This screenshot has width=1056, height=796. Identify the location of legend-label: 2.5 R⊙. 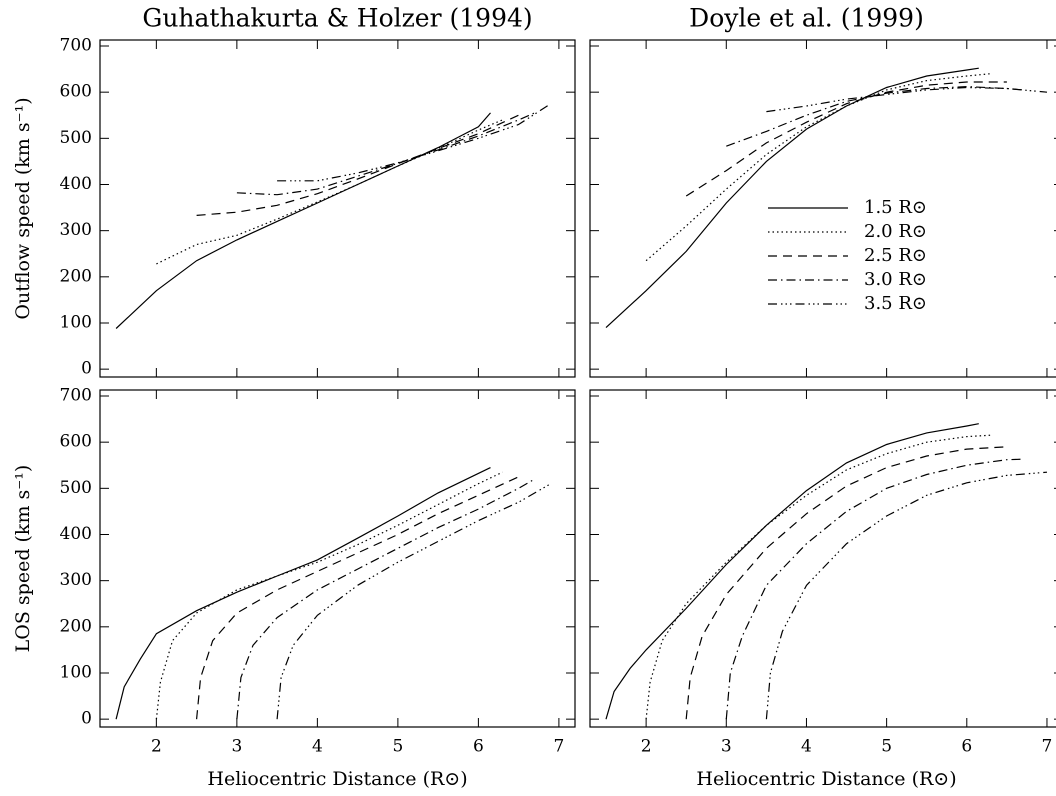
(895, 255).